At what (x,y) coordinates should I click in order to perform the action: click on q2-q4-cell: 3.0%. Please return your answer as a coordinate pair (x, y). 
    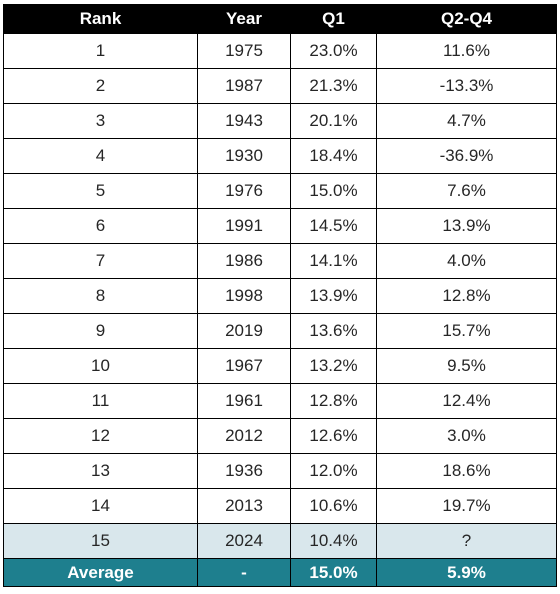
    Looking at the image, I should click on (466, 436).